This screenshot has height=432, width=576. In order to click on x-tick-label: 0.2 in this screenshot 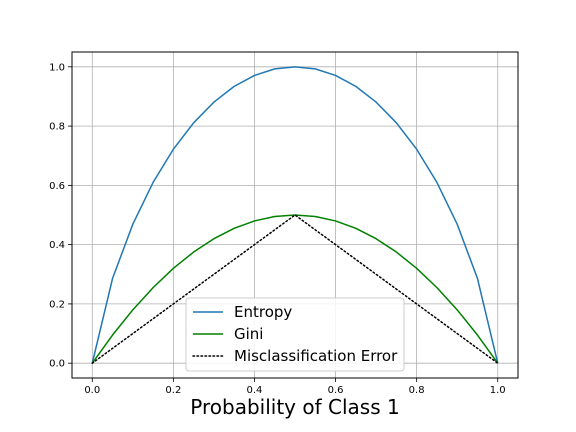, I will do `click(173, 390)`.